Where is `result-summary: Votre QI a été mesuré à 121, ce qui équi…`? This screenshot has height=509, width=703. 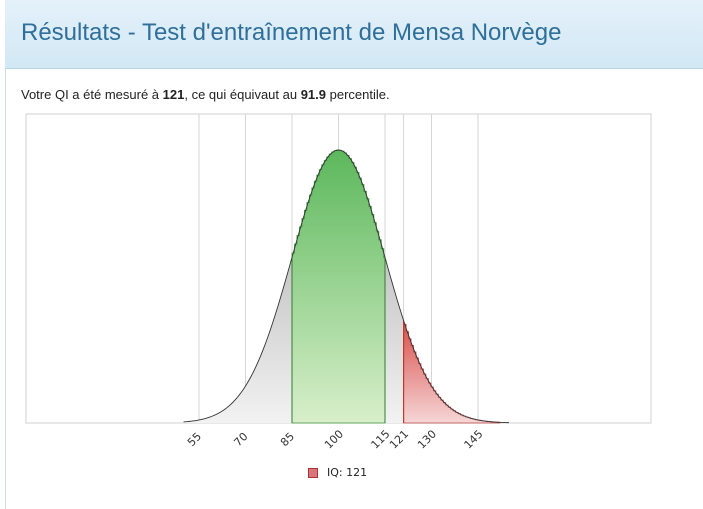
result-summary: Votre QI a été mesuré à 121, ce qui équi… is located at coordinates (205, 94).